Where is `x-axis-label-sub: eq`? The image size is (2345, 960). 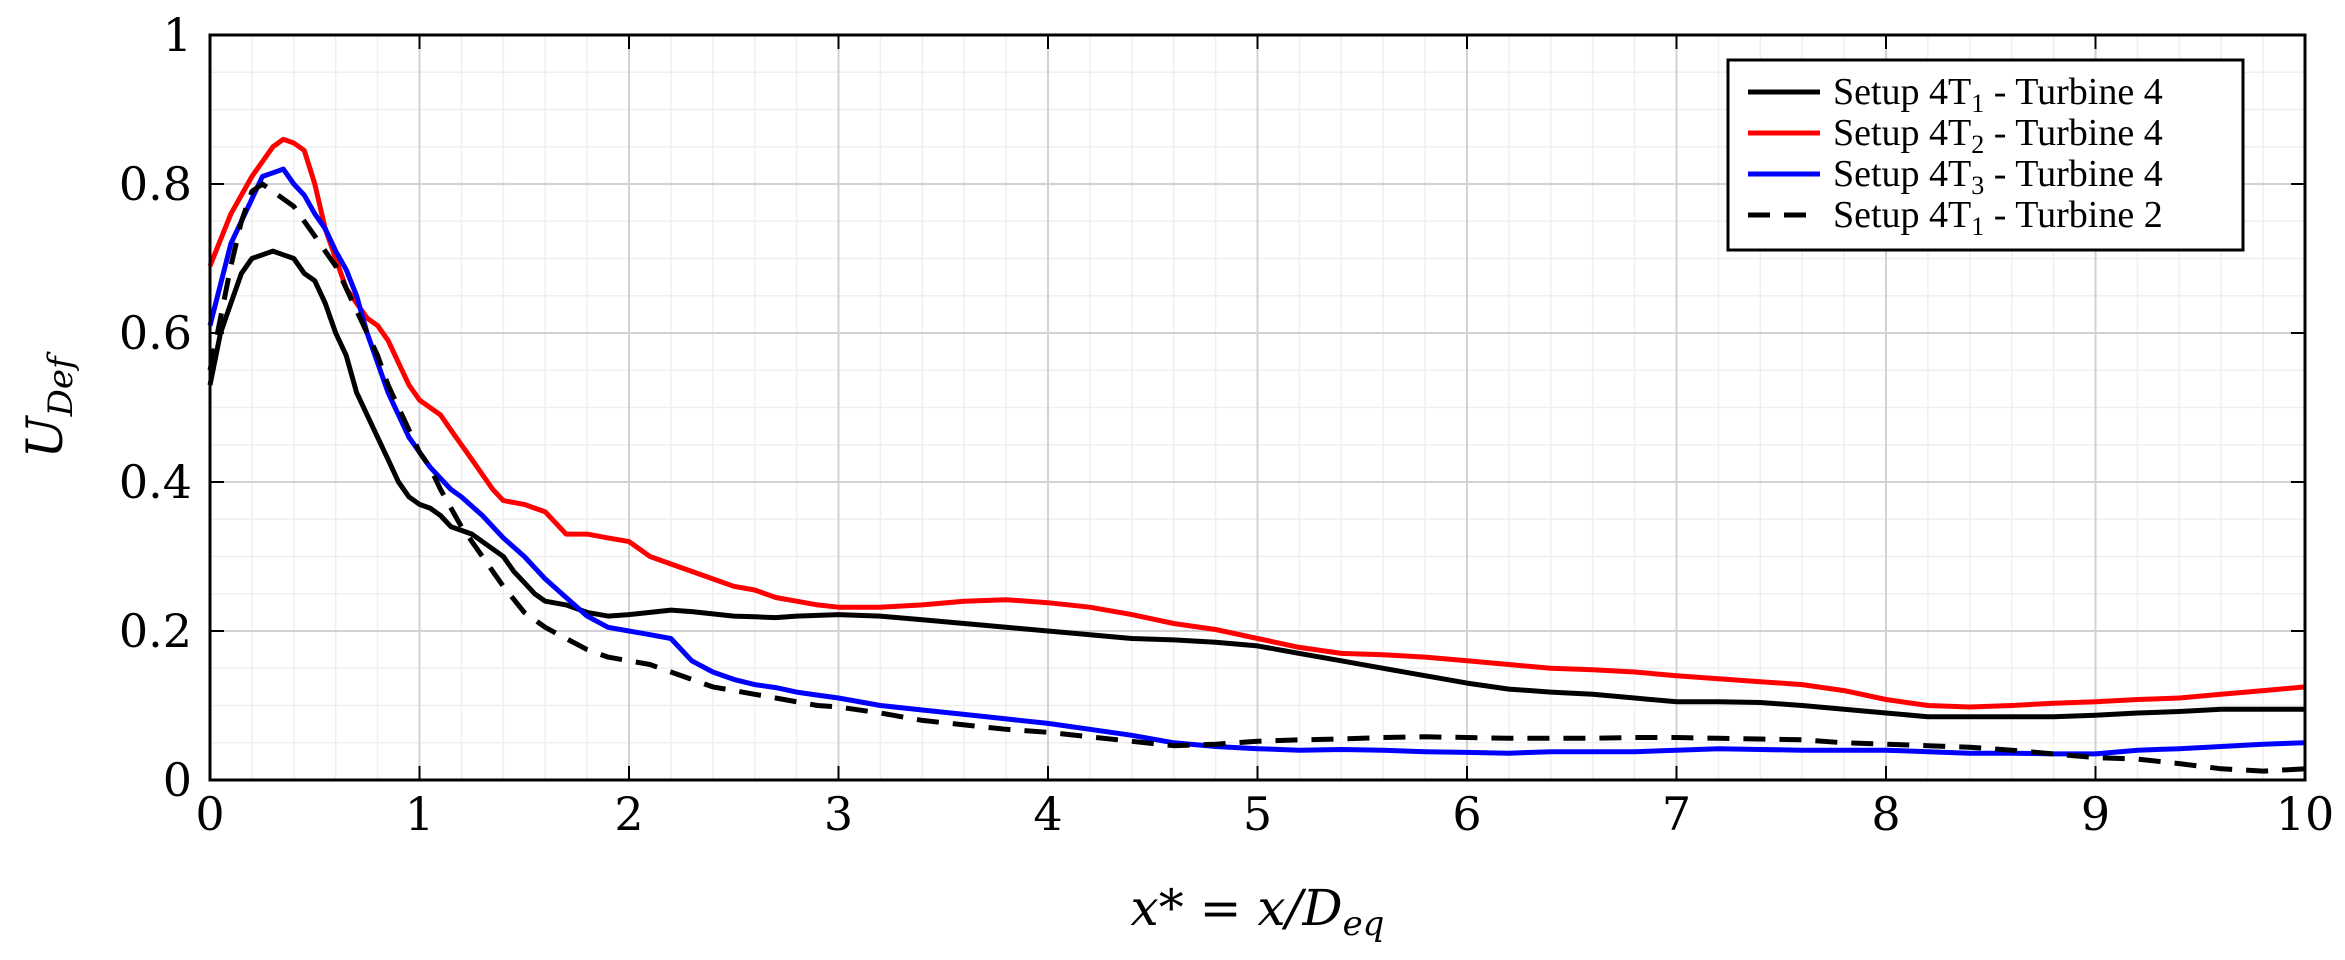 x-axis-label-sub: eq is located at coordinates (1364, 924).